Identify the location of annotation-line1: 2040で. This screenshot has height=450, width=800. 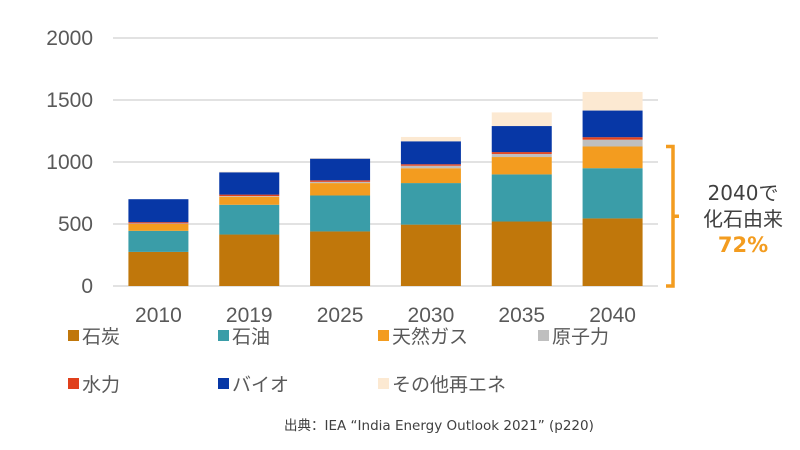
(743, 193).